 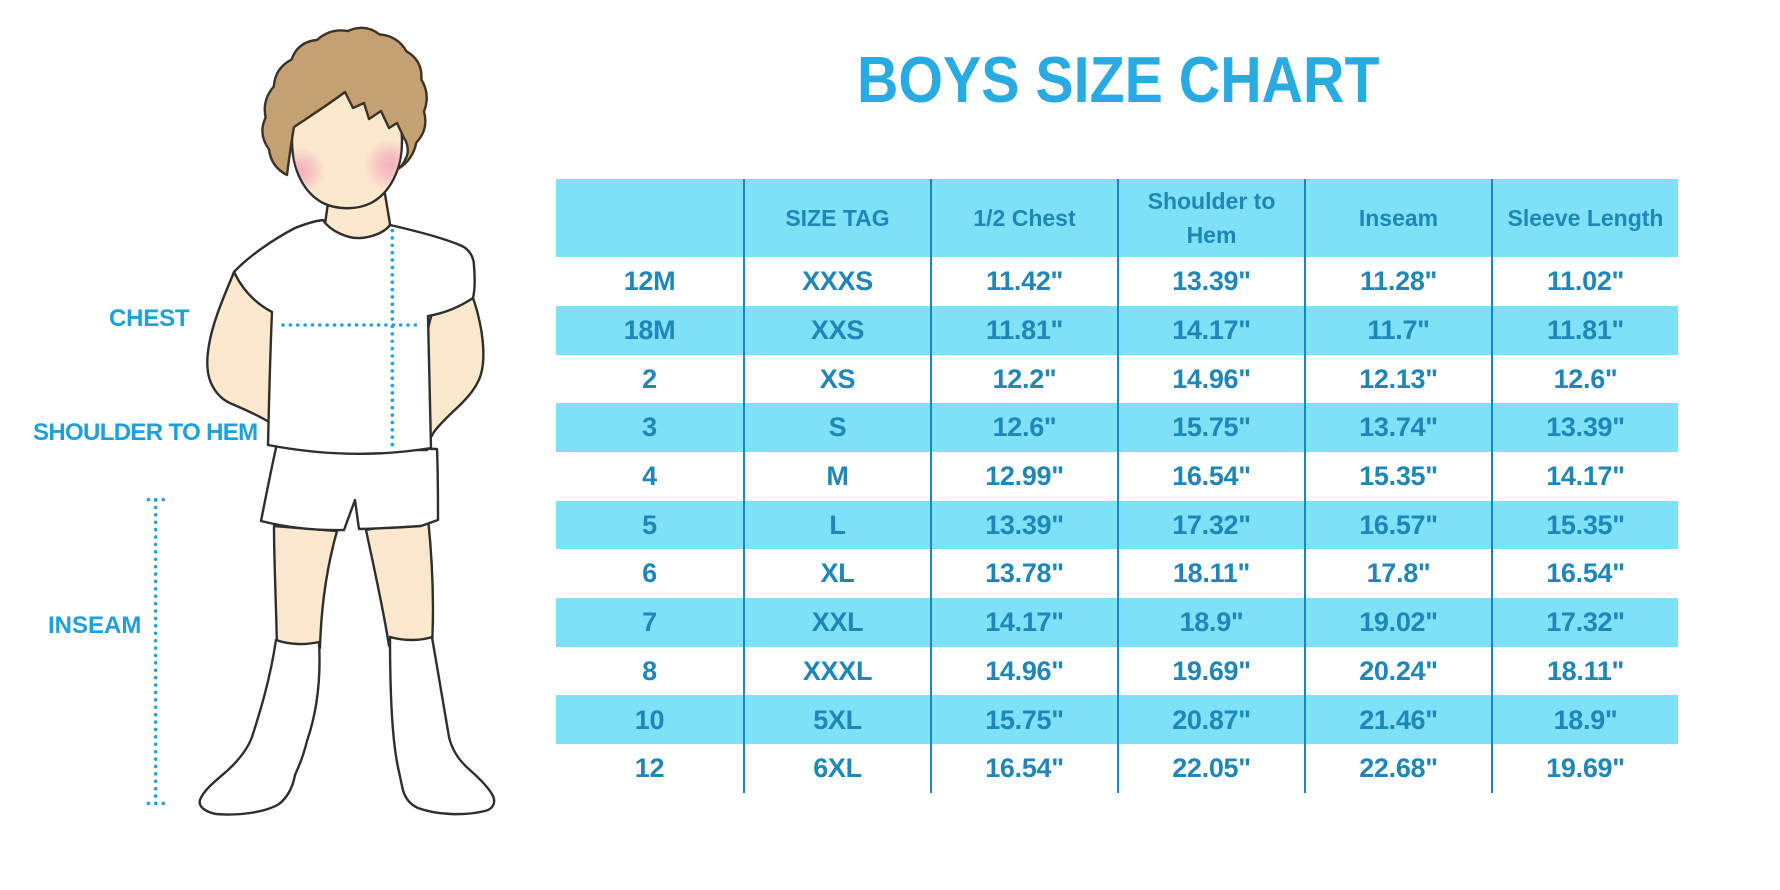 I want to click on table-cell: 6XL, so click(x=836, y=768).